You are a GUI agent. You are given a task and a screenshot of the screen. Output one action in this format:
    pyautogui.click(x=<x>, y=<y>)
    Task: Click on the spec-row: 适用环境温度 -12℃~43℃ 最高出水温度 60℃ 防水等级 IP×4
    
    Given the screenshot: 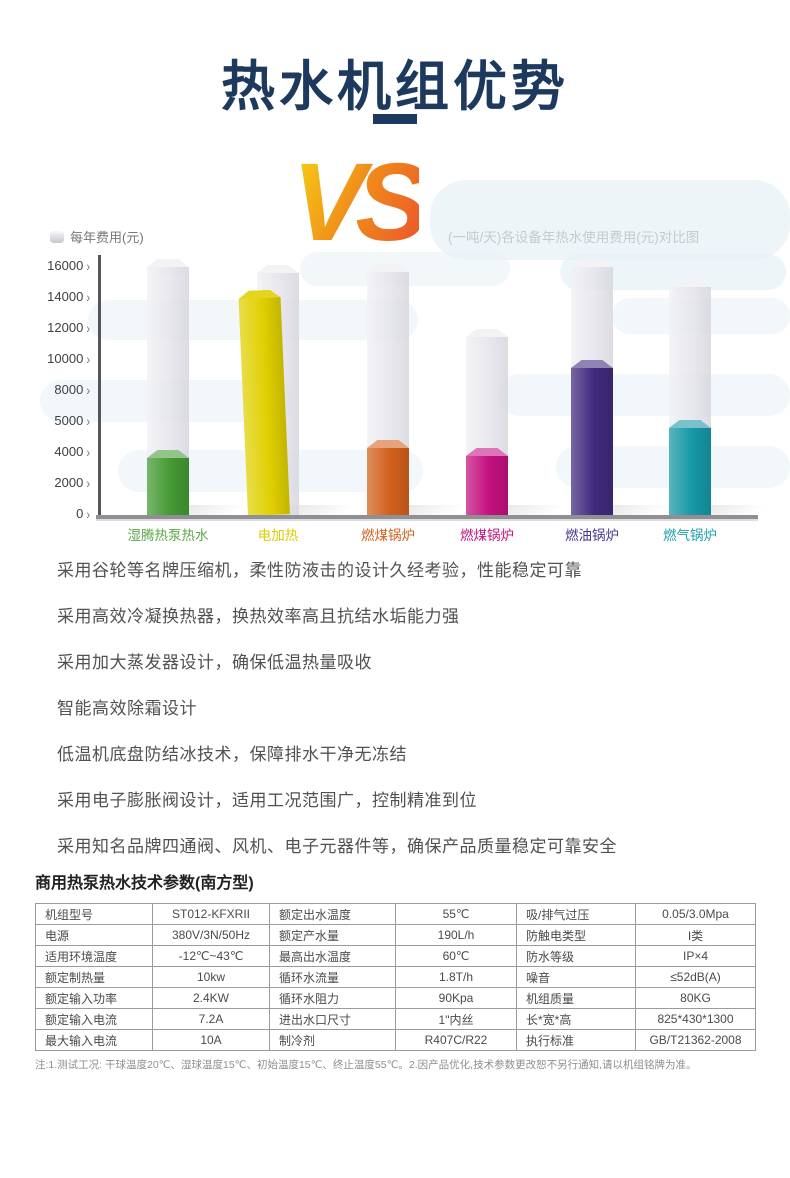 What is the action you would take?
    pyautogui.click(x=395, y=956)
    